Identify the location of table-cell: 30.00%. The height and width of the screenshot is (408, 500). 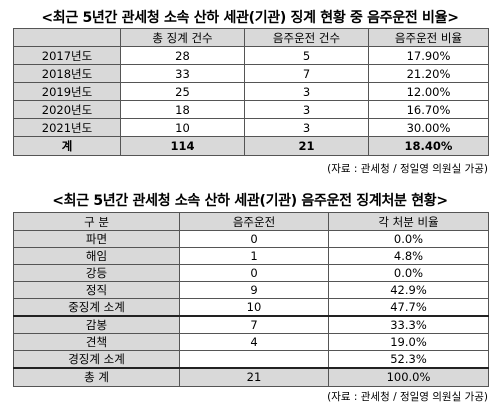
(428, 127).